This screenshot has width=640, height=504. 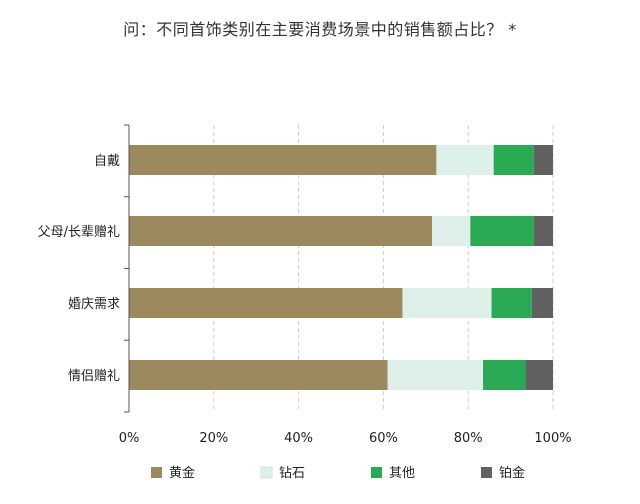 I want to click on category-label: 父母/长辈赠礼, so click(x=79, y=232).